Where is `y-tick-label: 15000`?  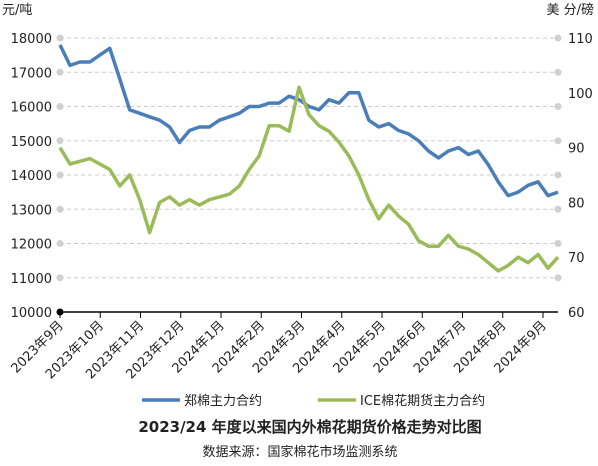
y-tick-label: 15000 is located at coordinates (31, 142).